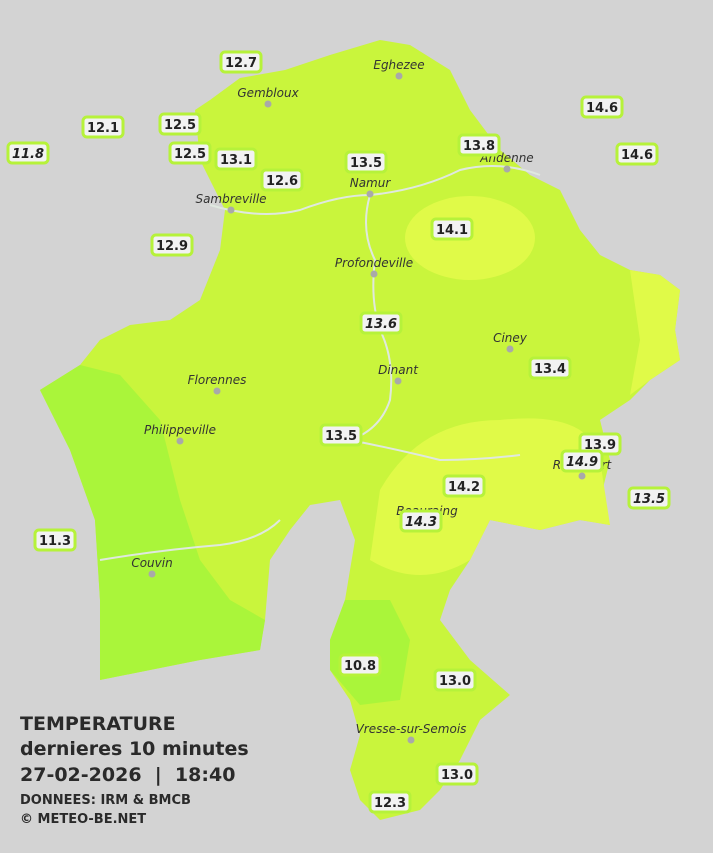 The width and height of the screenshot is (713, 853). I want to click on zone-warm, so click(655, 332).